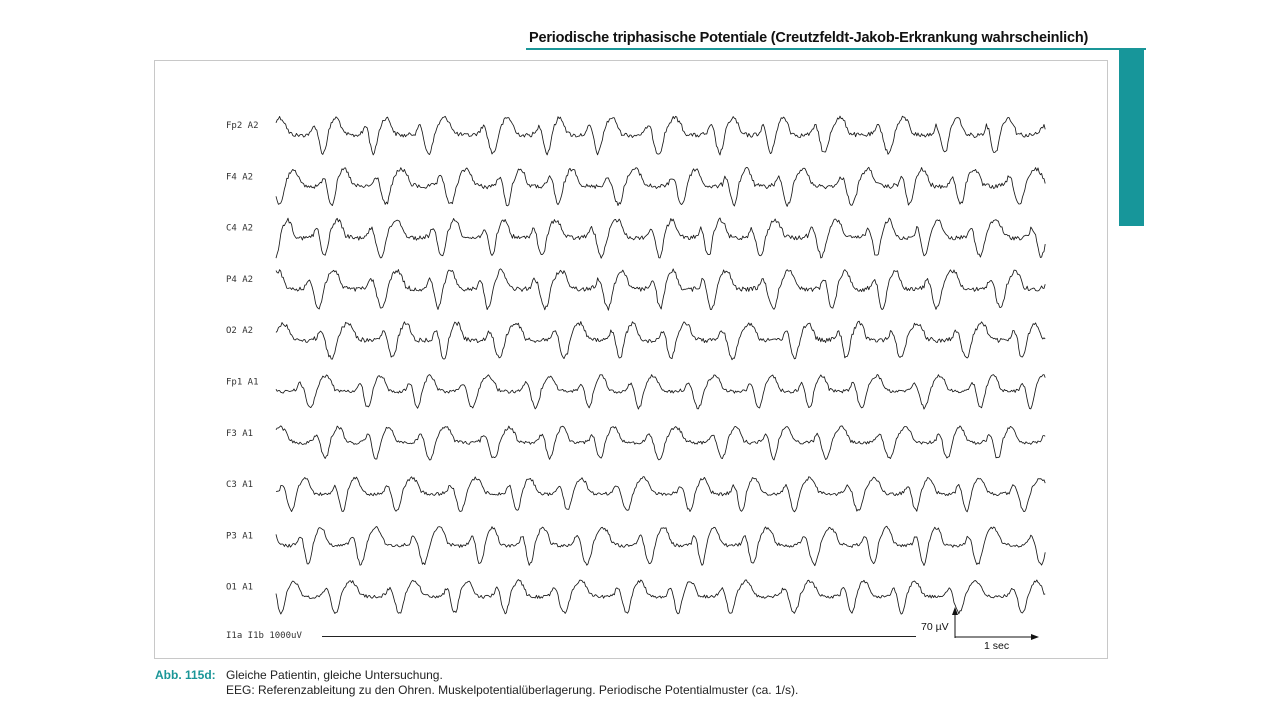 The height and width of the screenshot is (720, 1280). Describe the element at coordinates (239, 229) in the screenshot. I see `channel-label: C4 A2` at that location.